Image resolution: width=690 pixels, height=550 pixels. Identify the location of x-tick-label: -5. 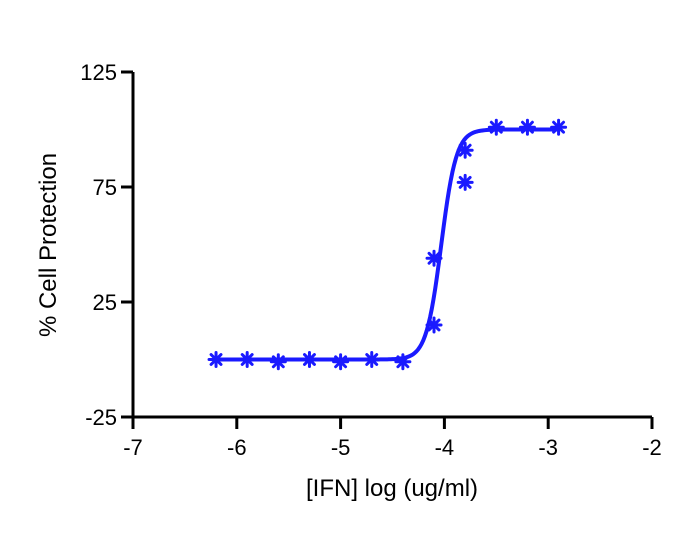
(341, 447).